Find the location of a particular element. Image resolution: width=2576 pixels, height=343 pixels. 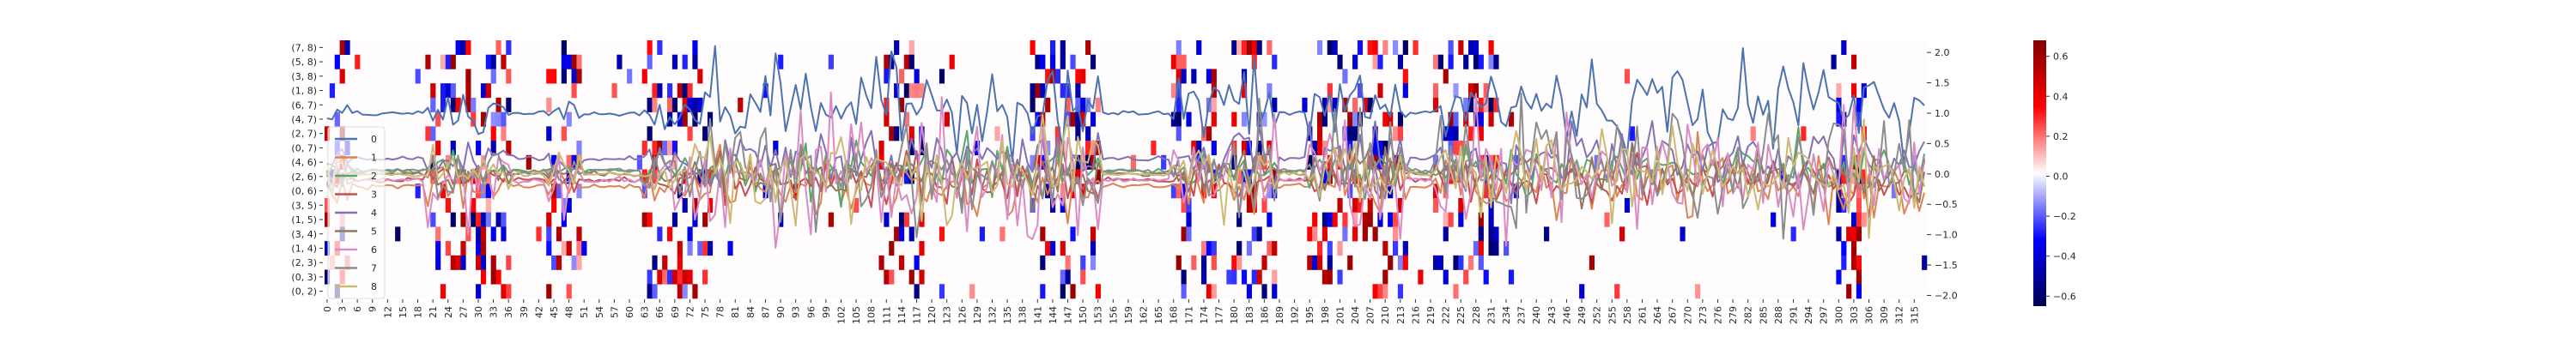

column-label: 114 is located at coordinates (902, 315).